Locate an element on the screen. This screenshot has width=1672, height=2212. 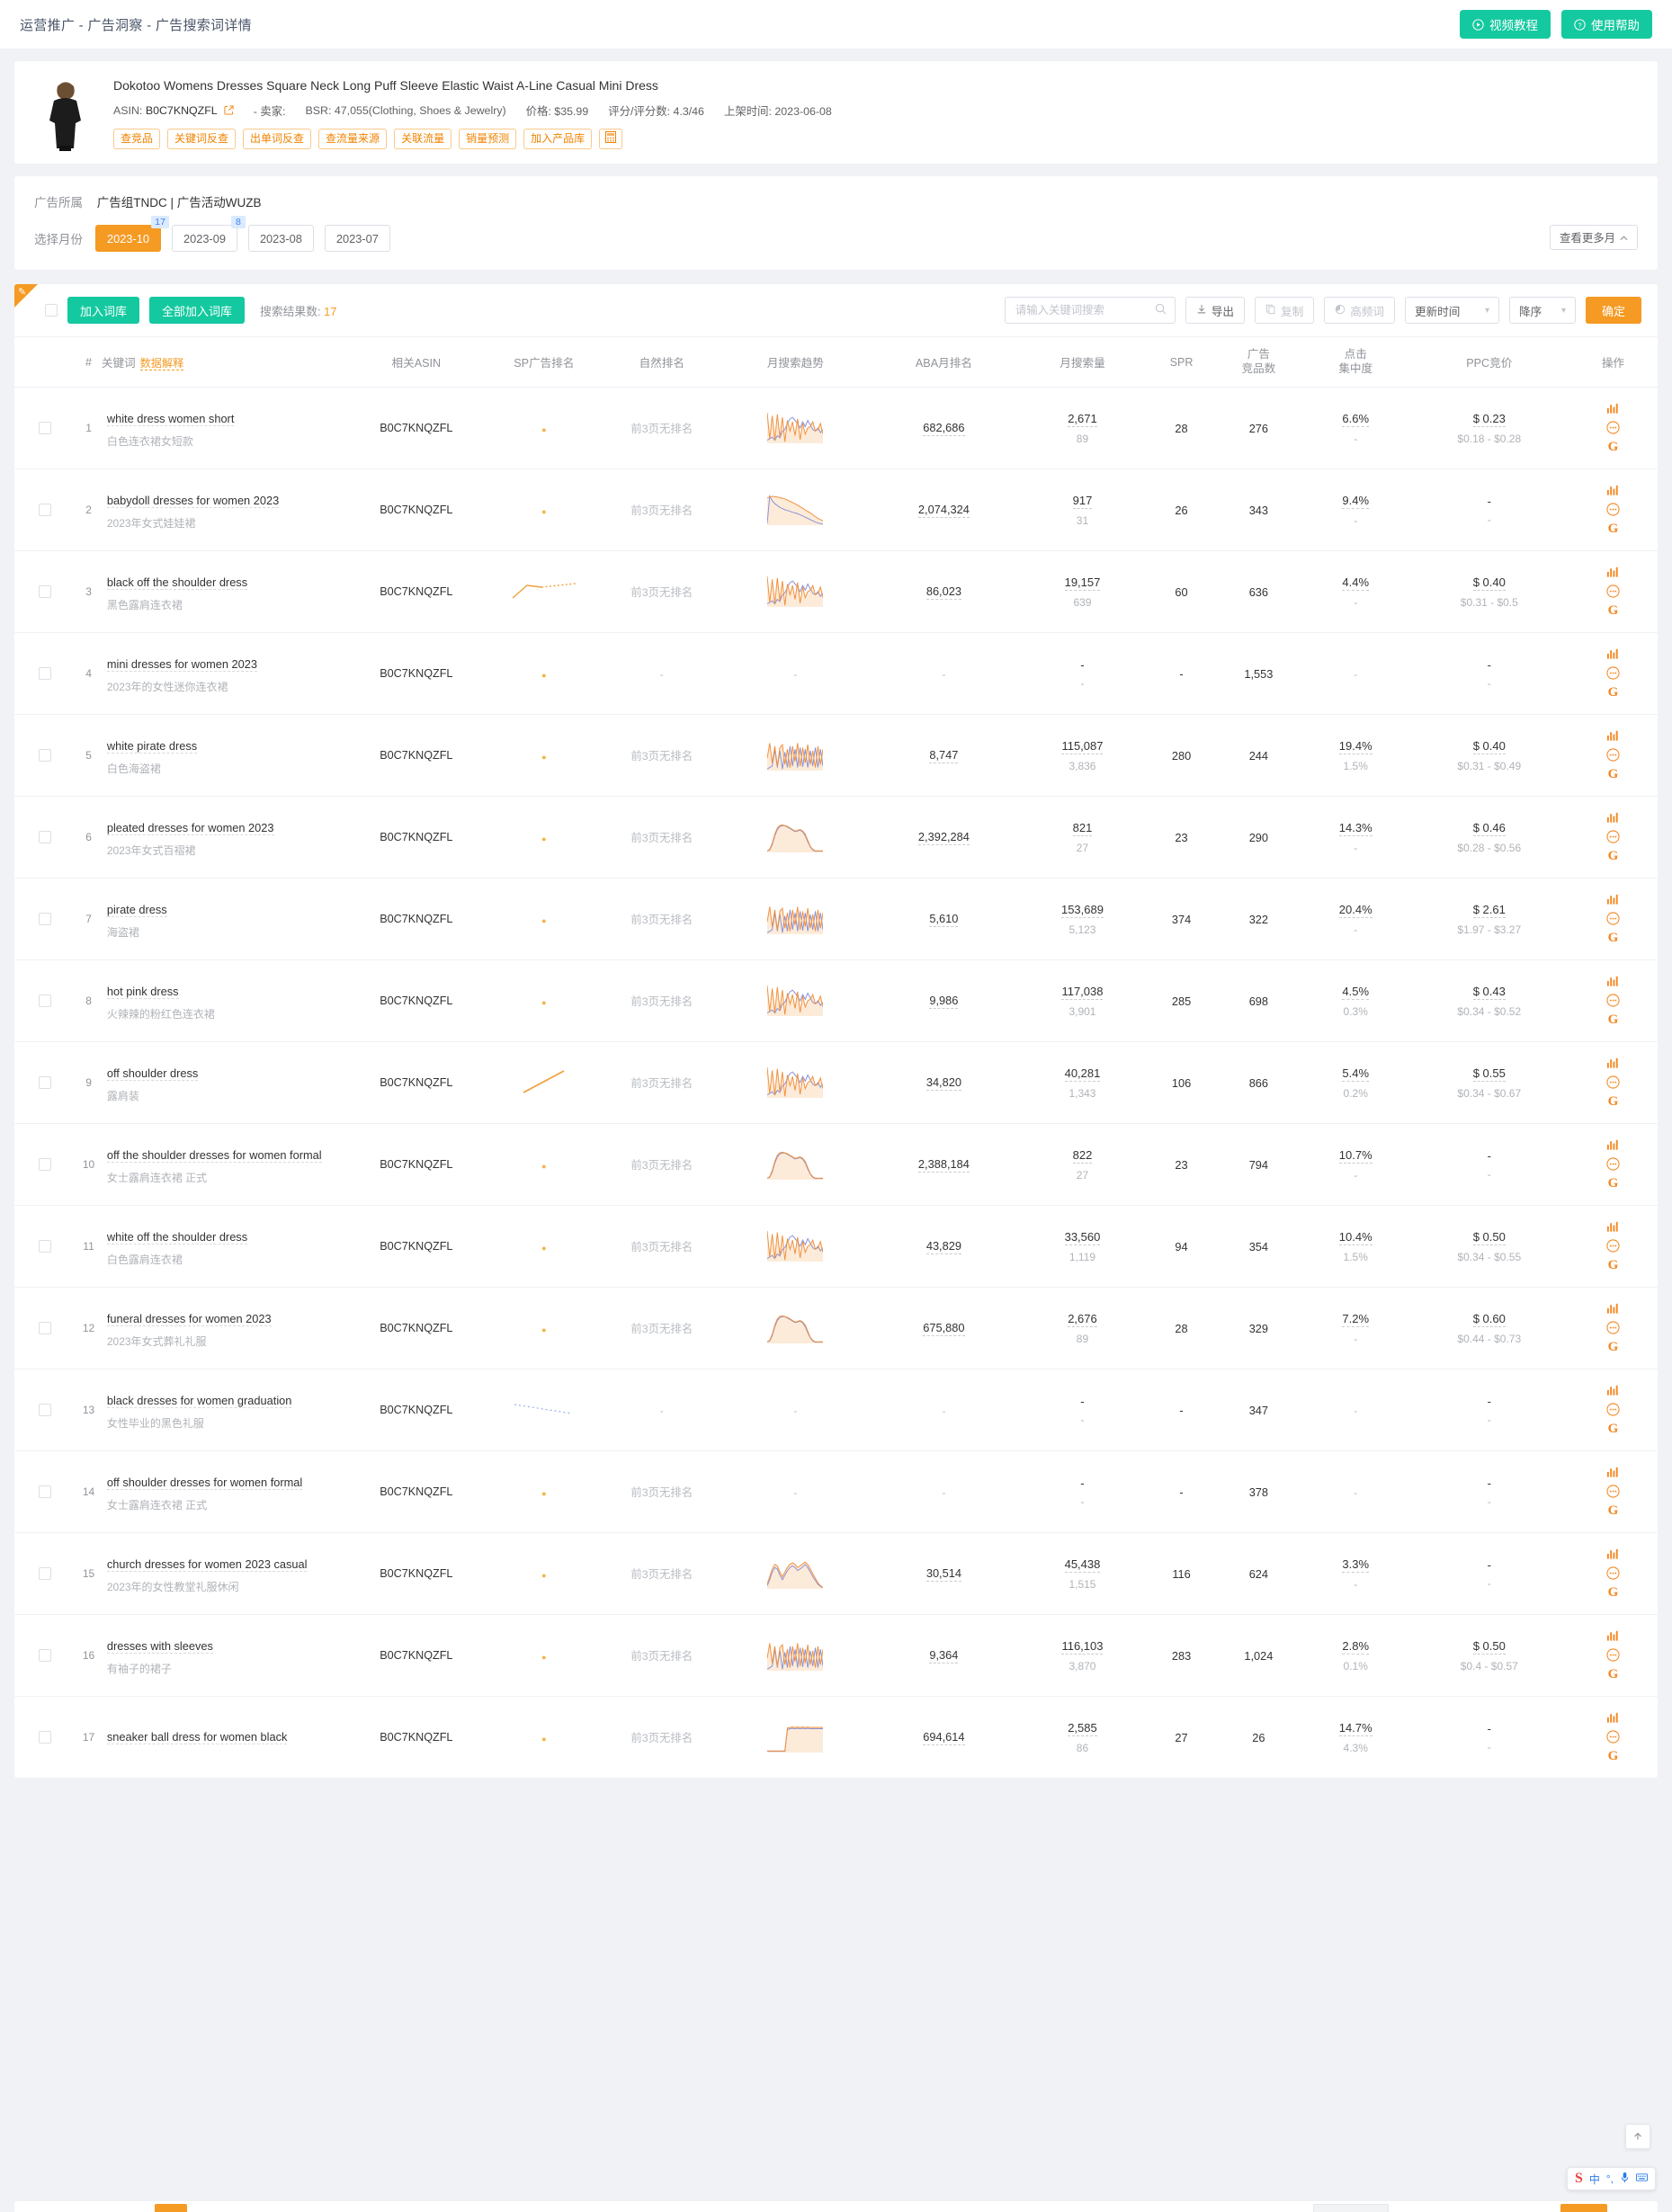
add-all-to-lexicon-button: 全部加入词库 is located at coordinates (198, 310).